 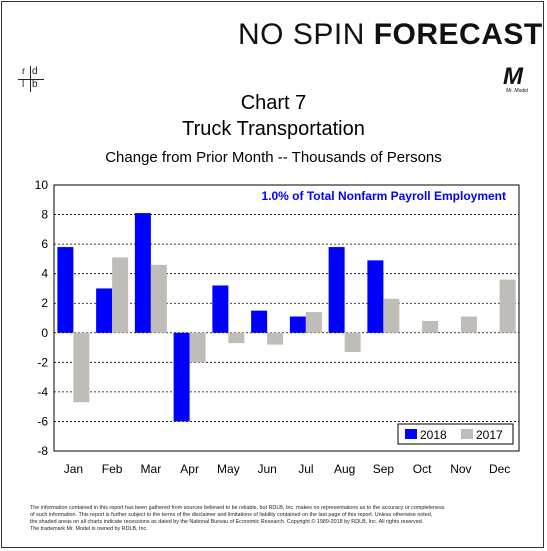 What do you see at coordinates (189, 469) in the screenshot?
I see `x-tick-label: Apr` at bounding box center [189, 469].